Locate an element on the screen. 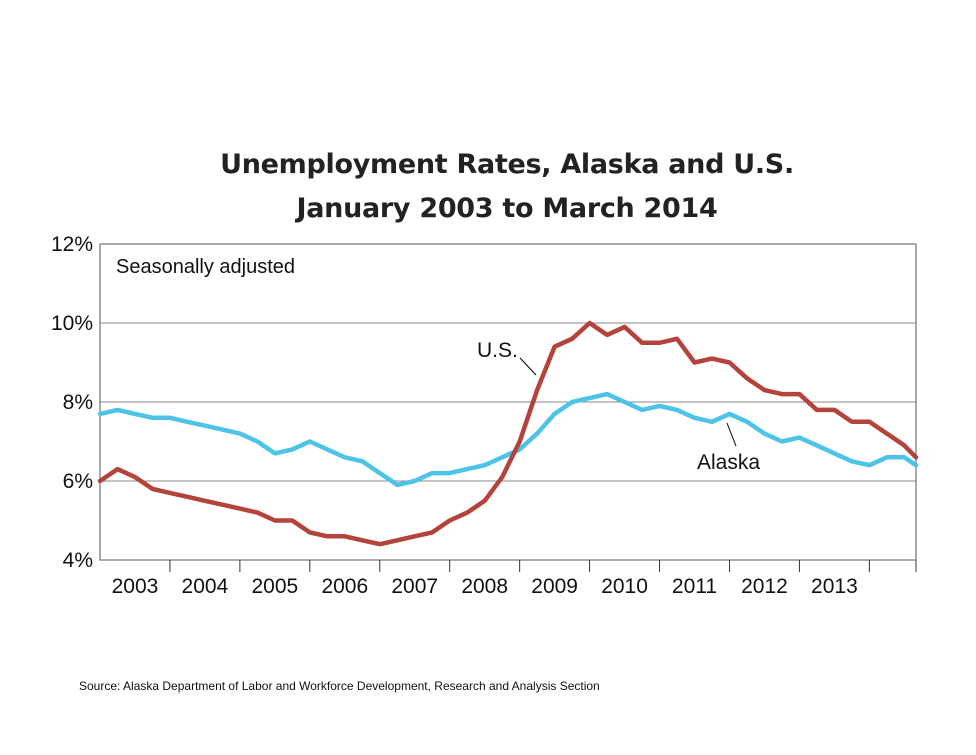  us-label-leader is located at coordinates (528, 366).